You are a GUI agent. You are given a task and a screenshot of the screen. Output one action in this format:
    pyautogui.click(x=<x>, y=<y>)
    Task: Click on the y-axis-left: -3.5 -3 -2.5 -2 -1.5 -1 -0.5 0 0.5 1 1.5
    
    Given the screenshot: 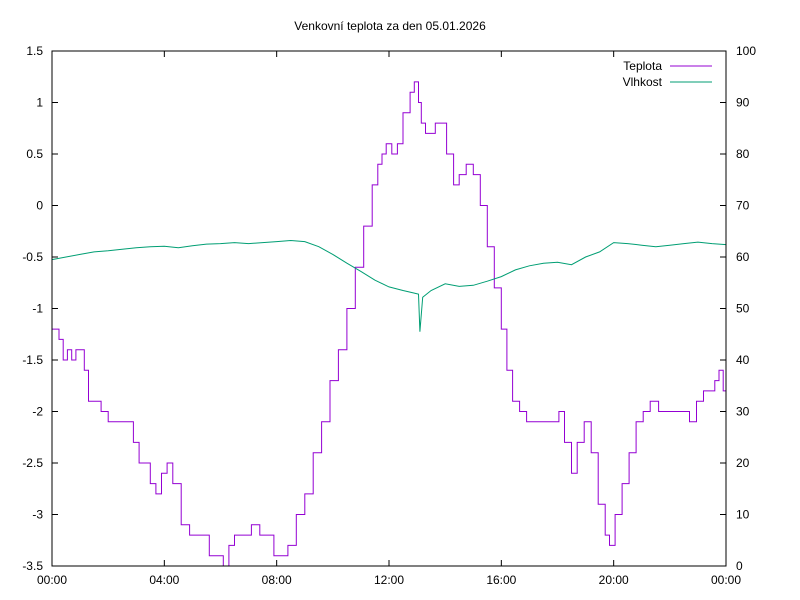 What is the action you would take?
    pyautogui.click(x=40, y=308)
    